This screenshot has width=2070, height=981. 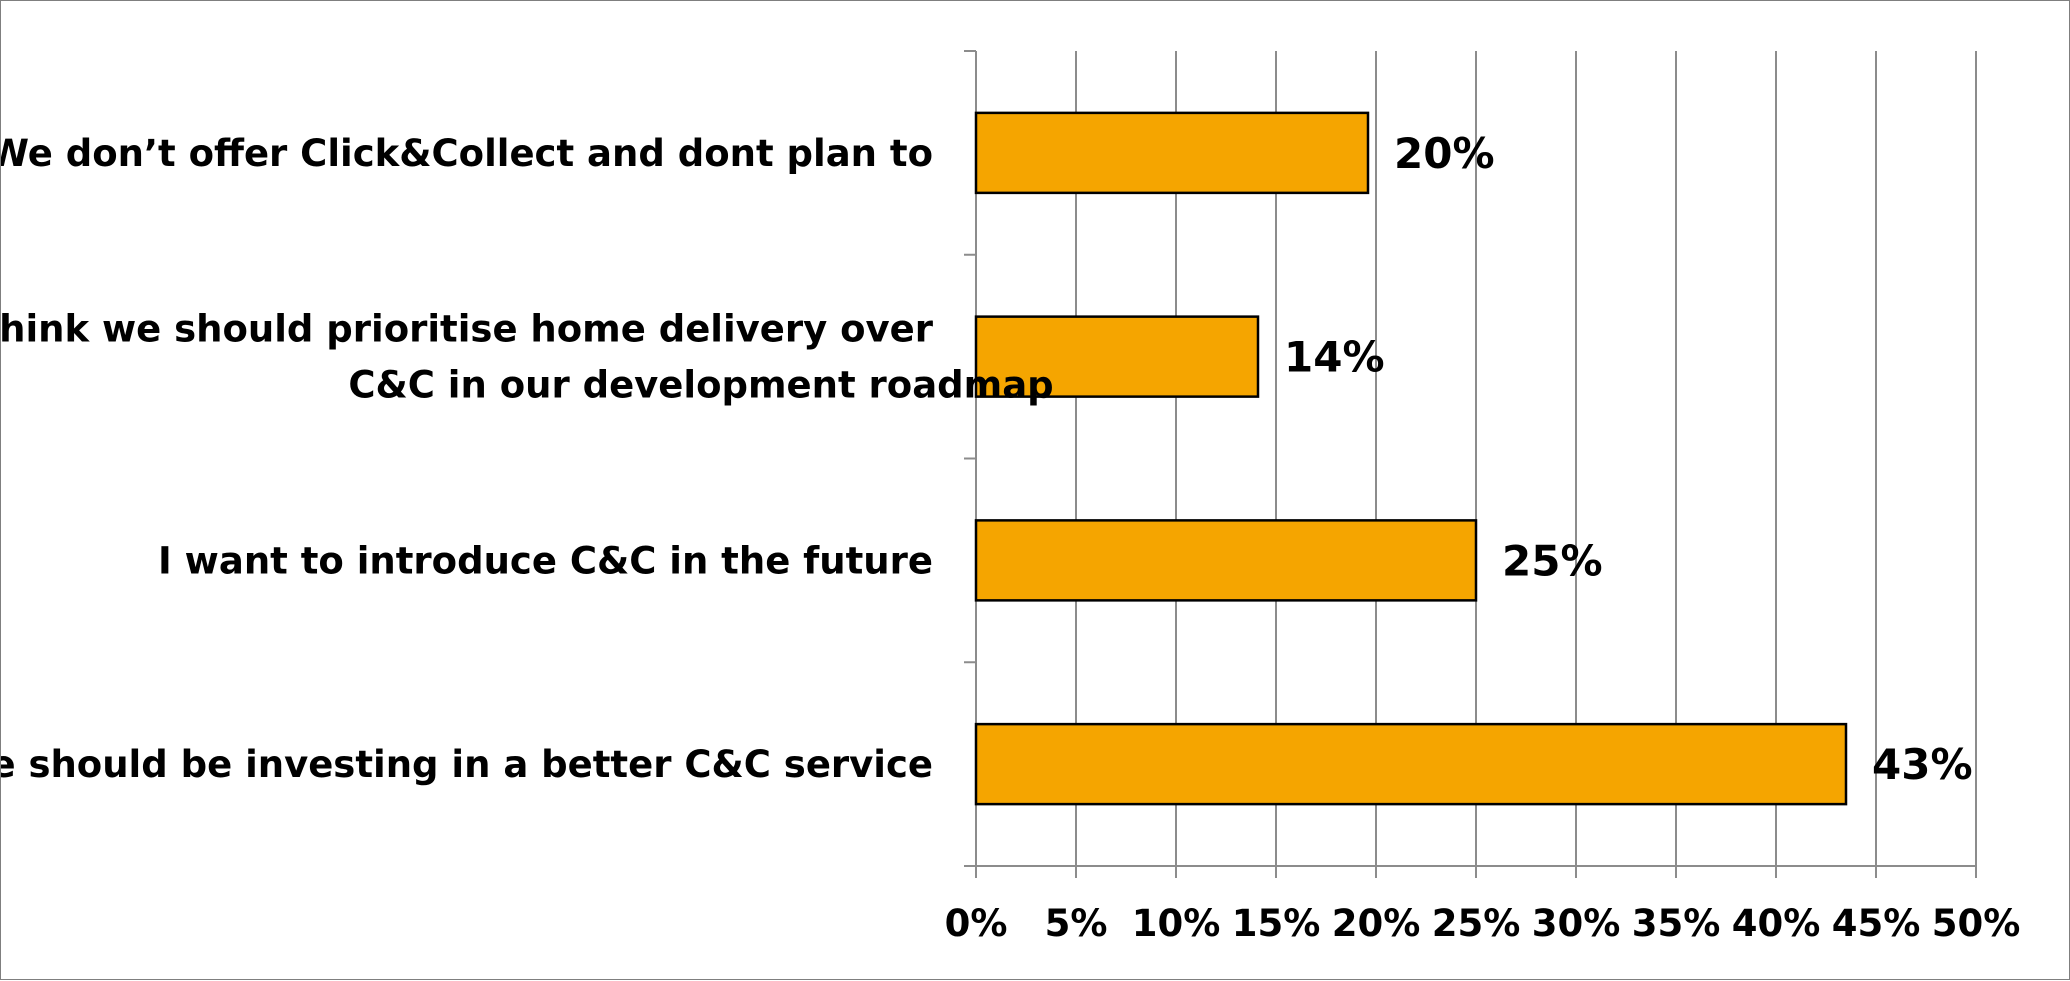 What do you see at coordinates (1552, 560) in the screenshot?
I see `data-label: 25%` at bounding box center [1552, 560].